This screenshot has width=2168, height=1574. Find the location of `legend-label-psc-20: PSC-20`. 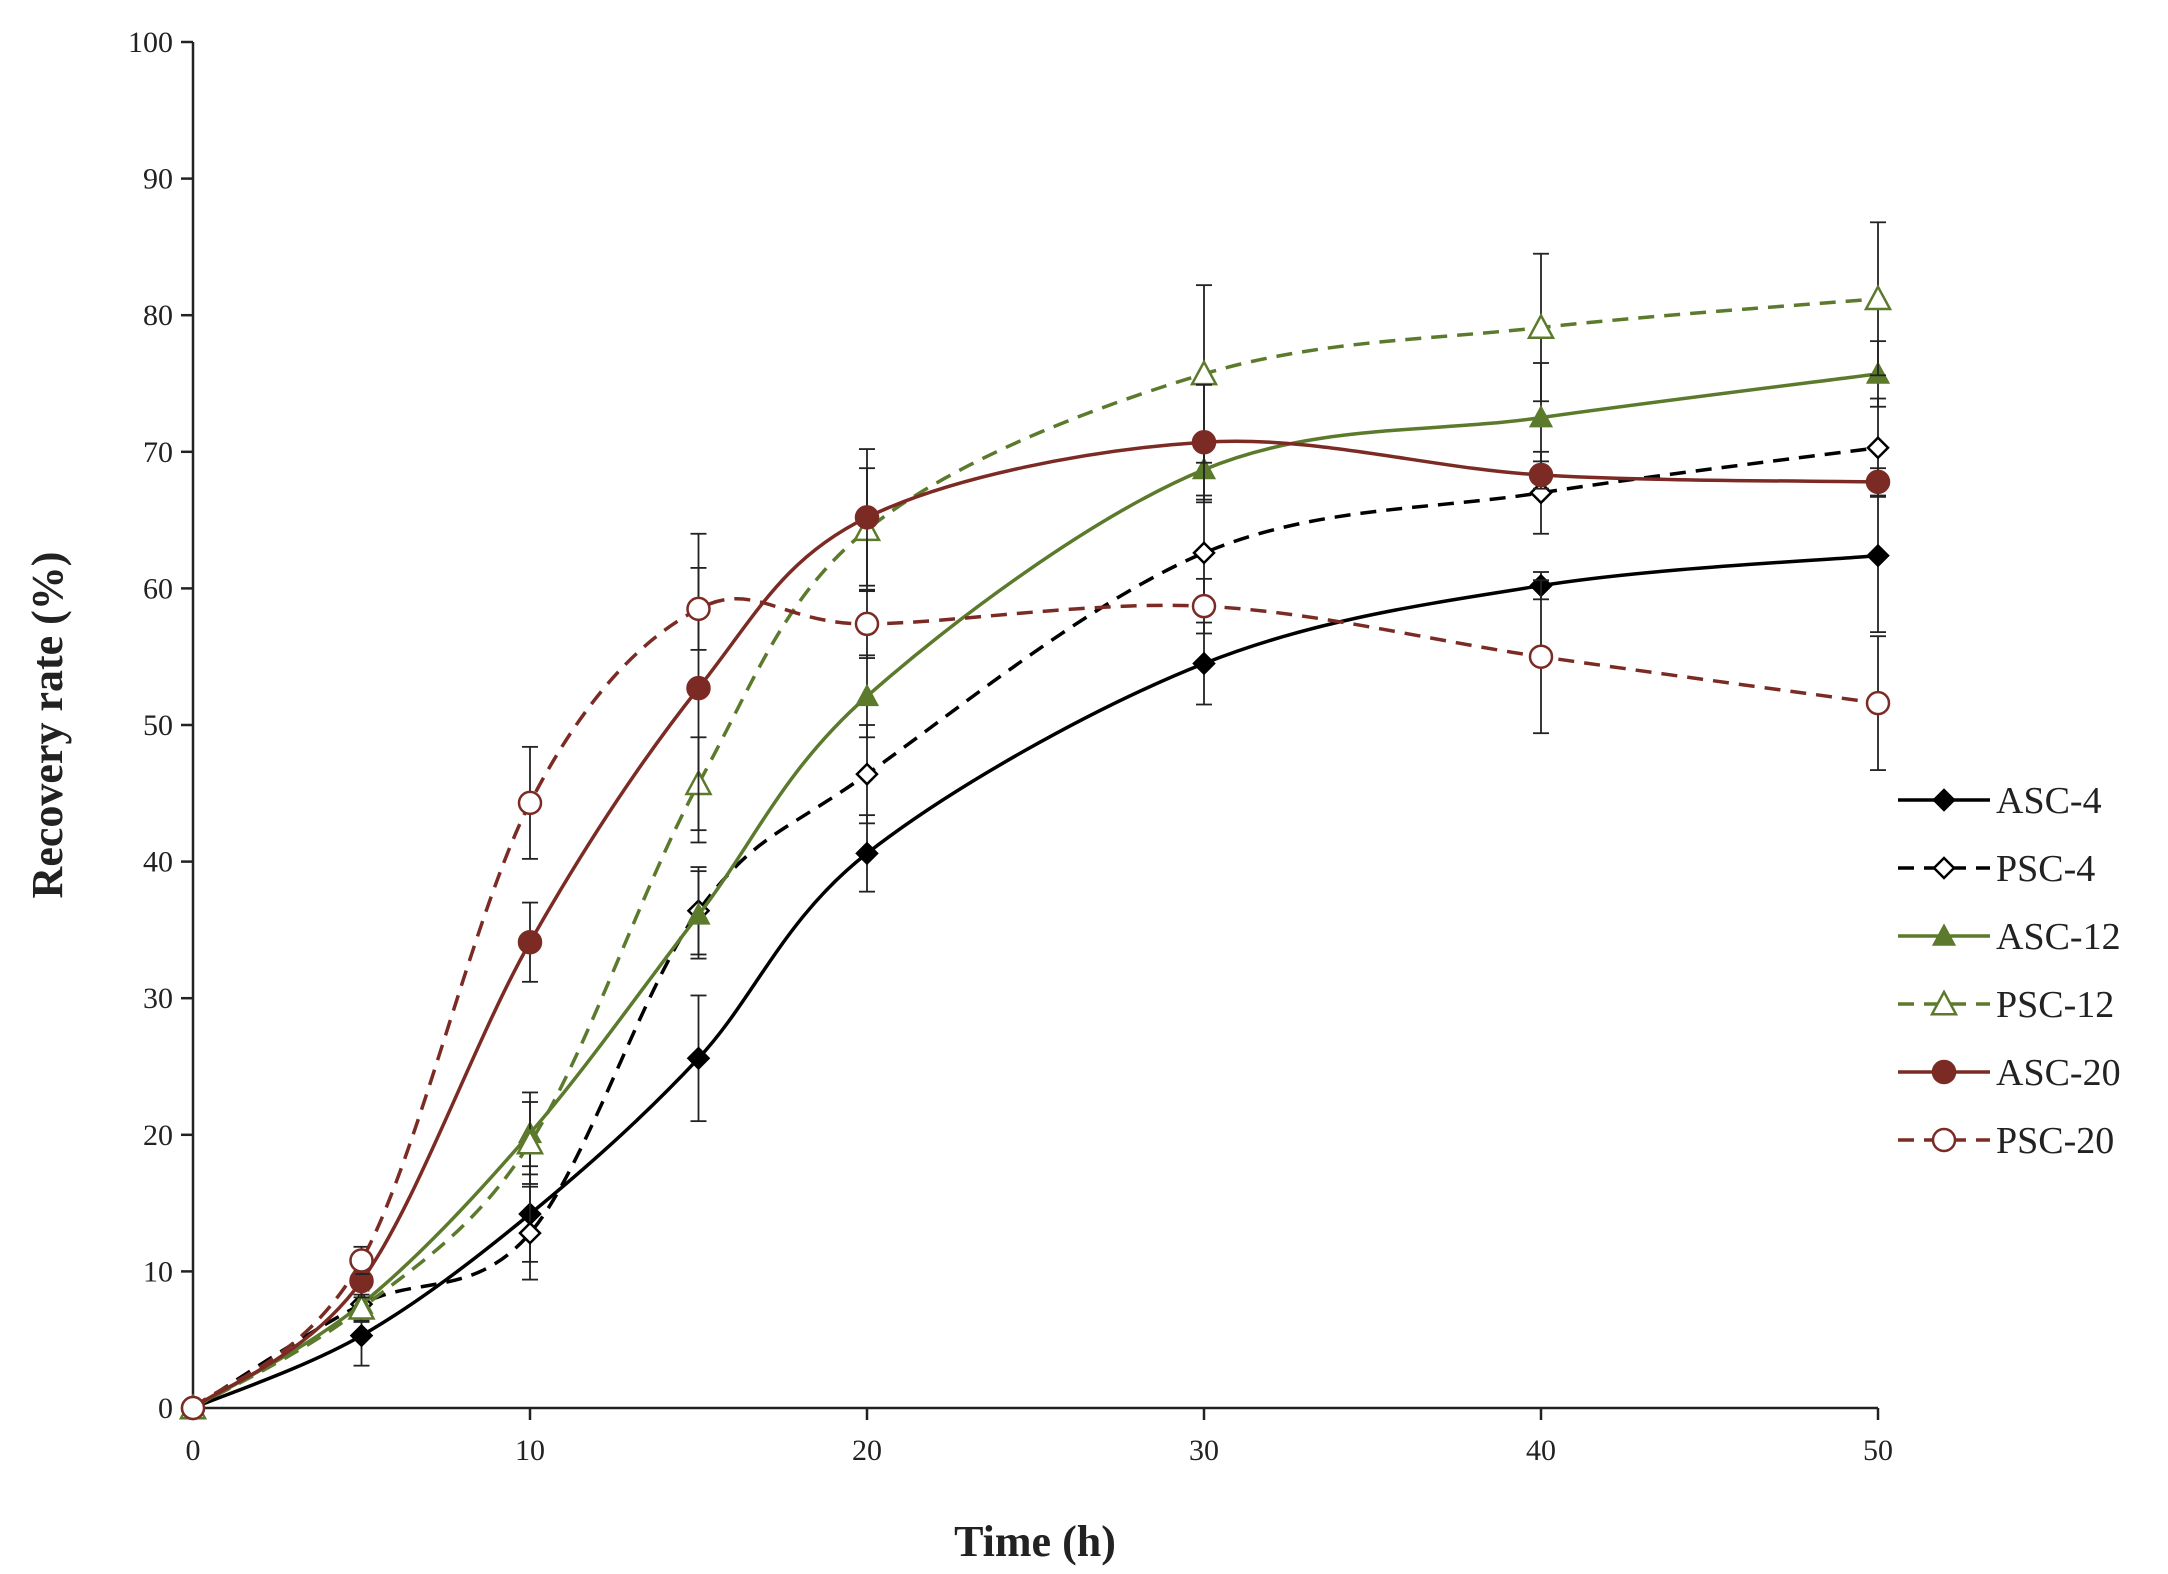

legend-label-psc-20: PSC-20 is located at coordinates (2055, 1141).